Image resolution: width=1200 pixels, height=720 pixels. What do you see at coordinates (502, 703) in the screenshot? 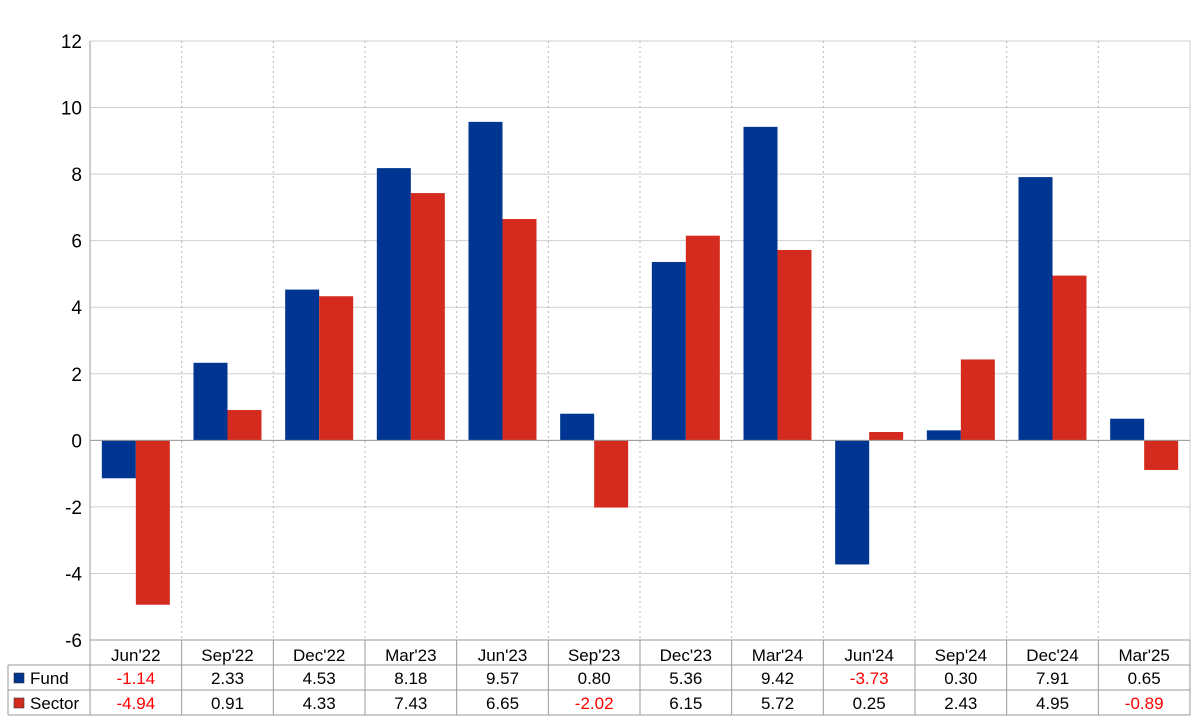
I see `data-label: 6.65` at bounding box center [502, 703].